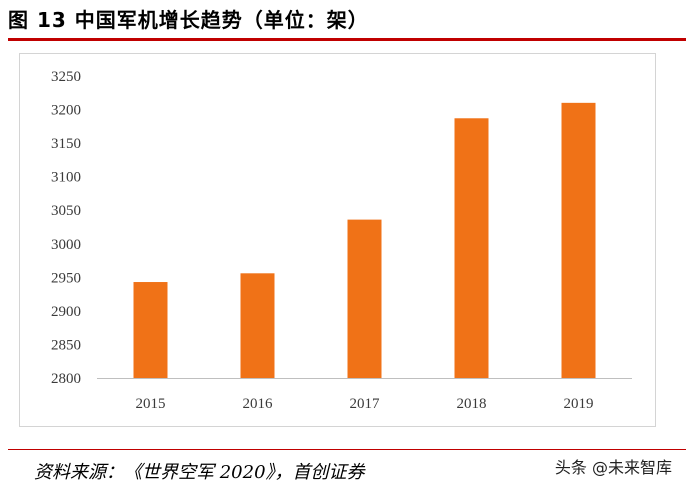 Image resolution: width=686 pixels, height=486 pixels. Describe the element at coordinates (66, 211) in the screenshot. I see `y-tick-label: 3050` at that location.